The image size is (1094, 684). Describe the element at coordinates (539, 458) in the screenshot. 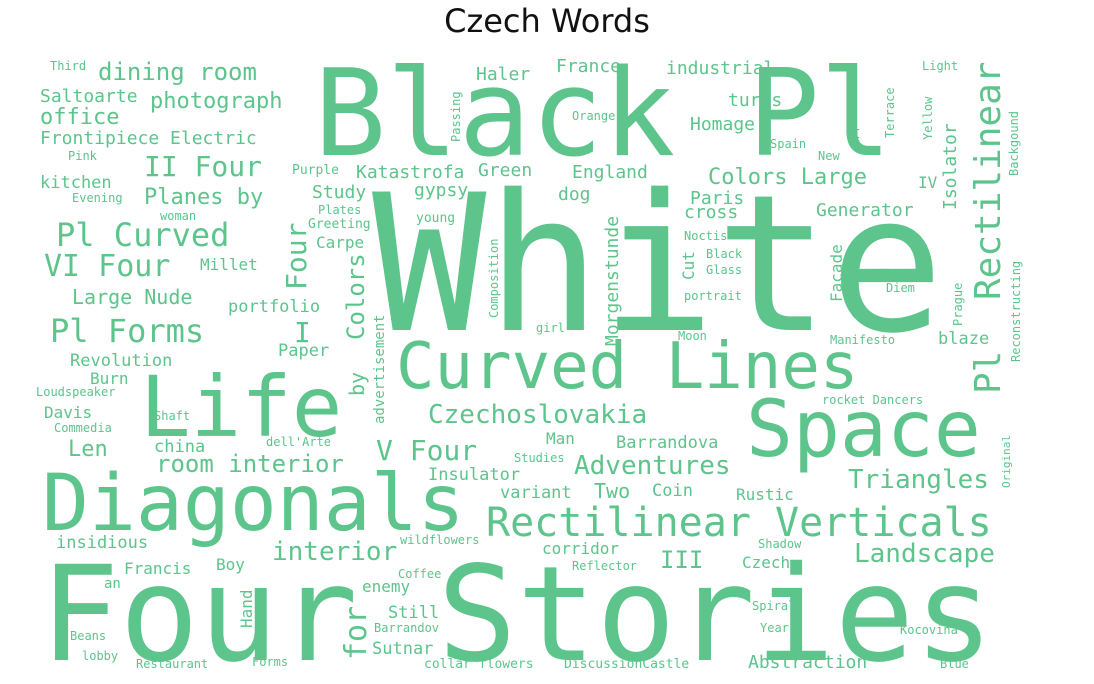

I see `word-studies: Studies` at that location.